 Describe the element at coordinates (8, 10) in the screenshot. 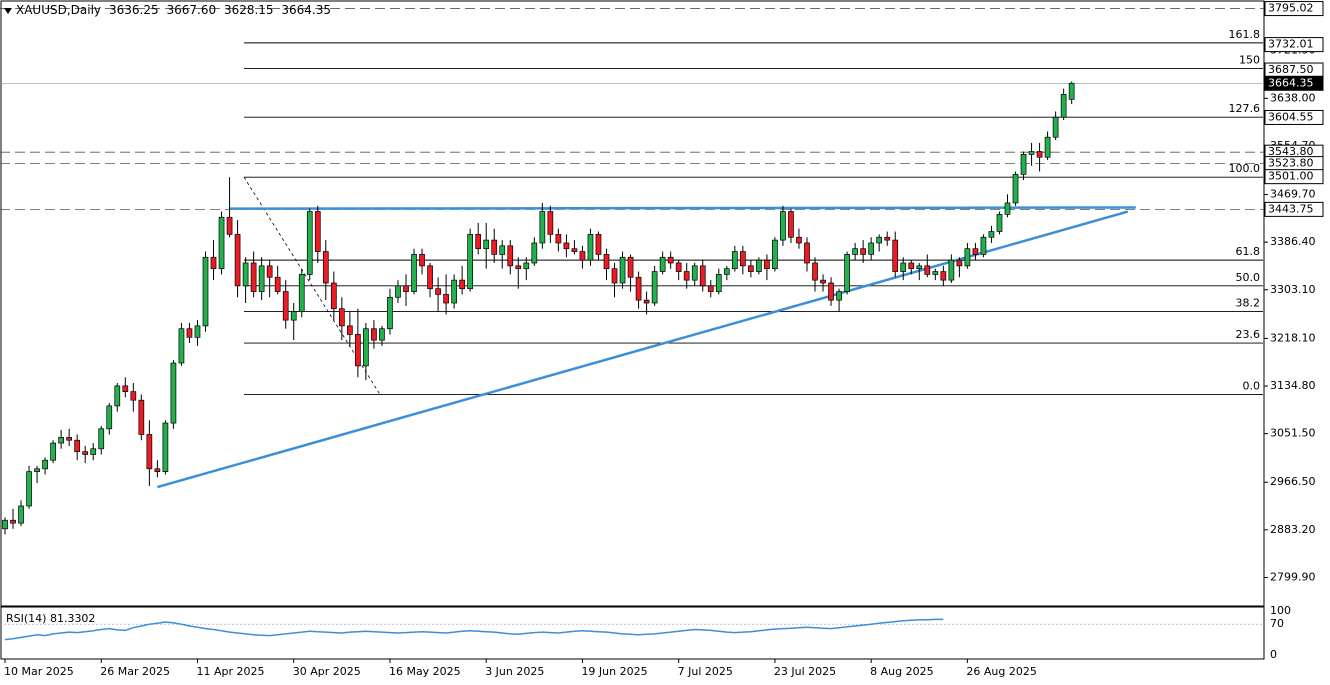

I see `collapse-triangle-icon` at that location.